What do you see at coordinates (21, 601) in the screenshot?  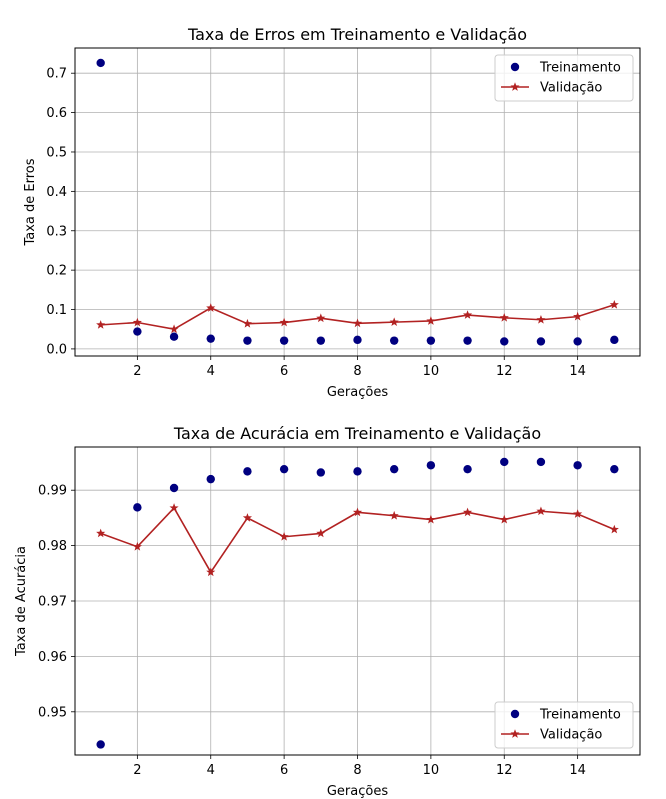 I see `y-axis-label: Taxa de Acurácia` at bounding box center [21, 601].